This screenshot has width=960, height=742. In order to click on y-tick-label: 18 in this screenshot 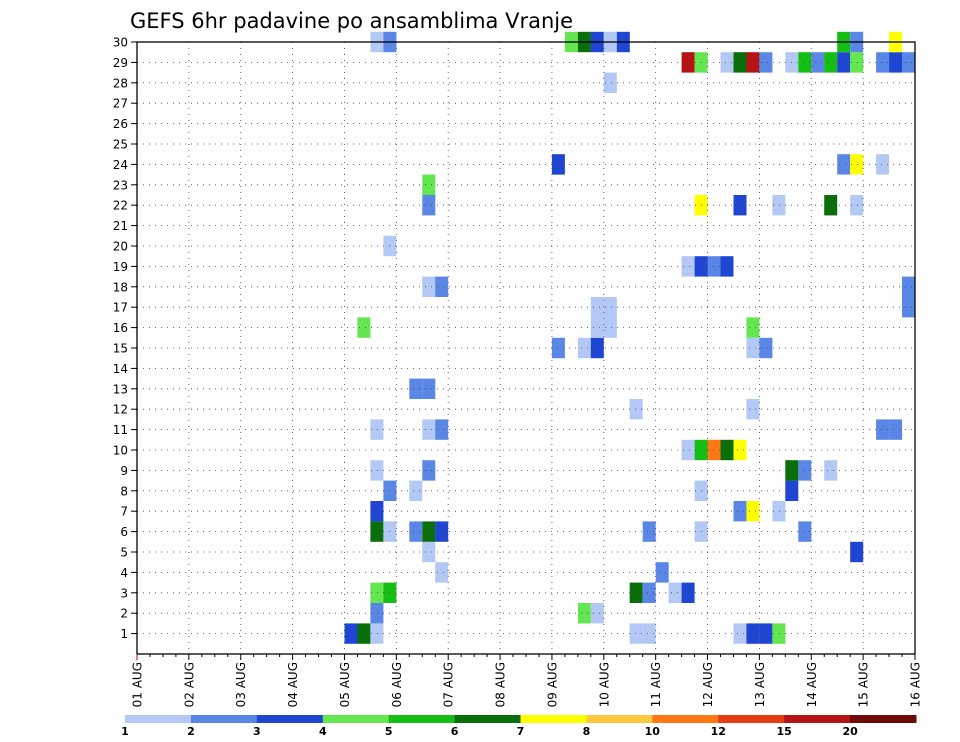, I will do `click(120, 287)`.